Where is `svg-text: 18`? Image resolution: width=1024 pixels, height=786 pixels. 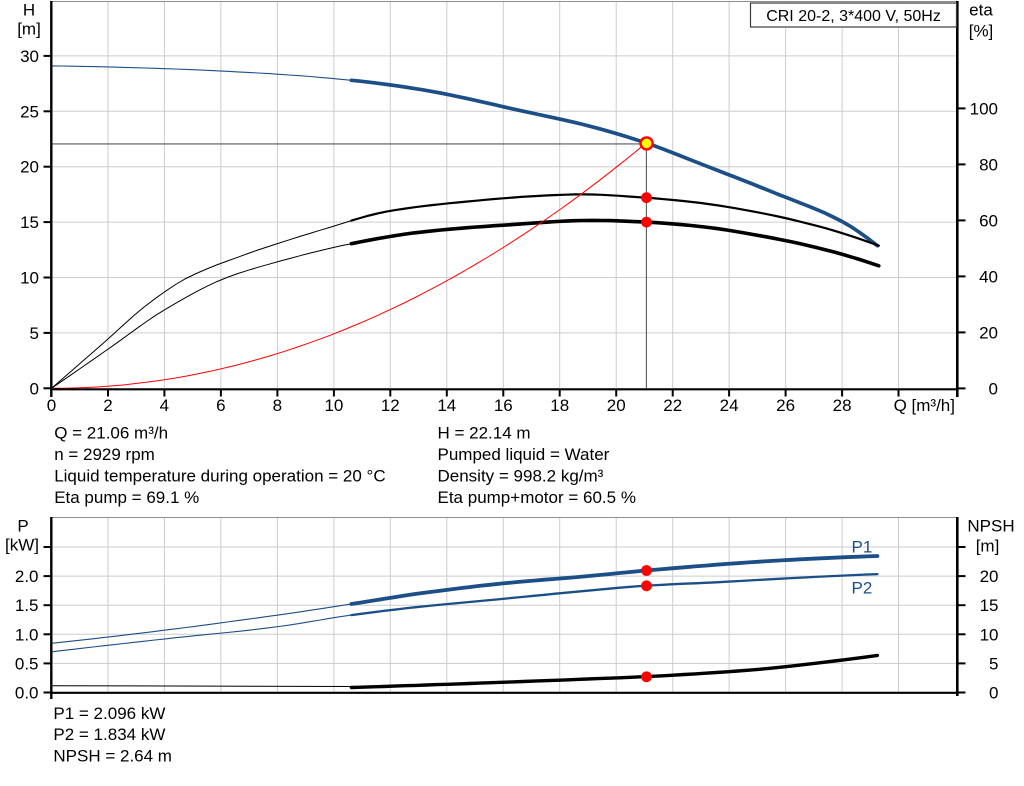 svg-text: 18 is located at coordinates (559, 405).